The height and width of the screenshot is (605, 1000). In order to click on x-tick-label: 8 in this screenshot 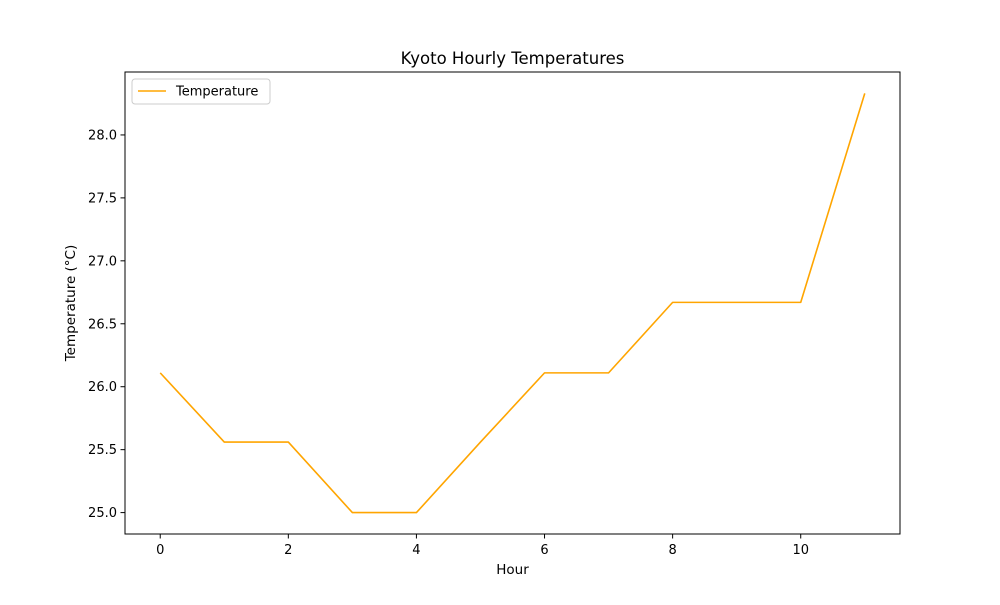, I will do `click(672, 550)`.